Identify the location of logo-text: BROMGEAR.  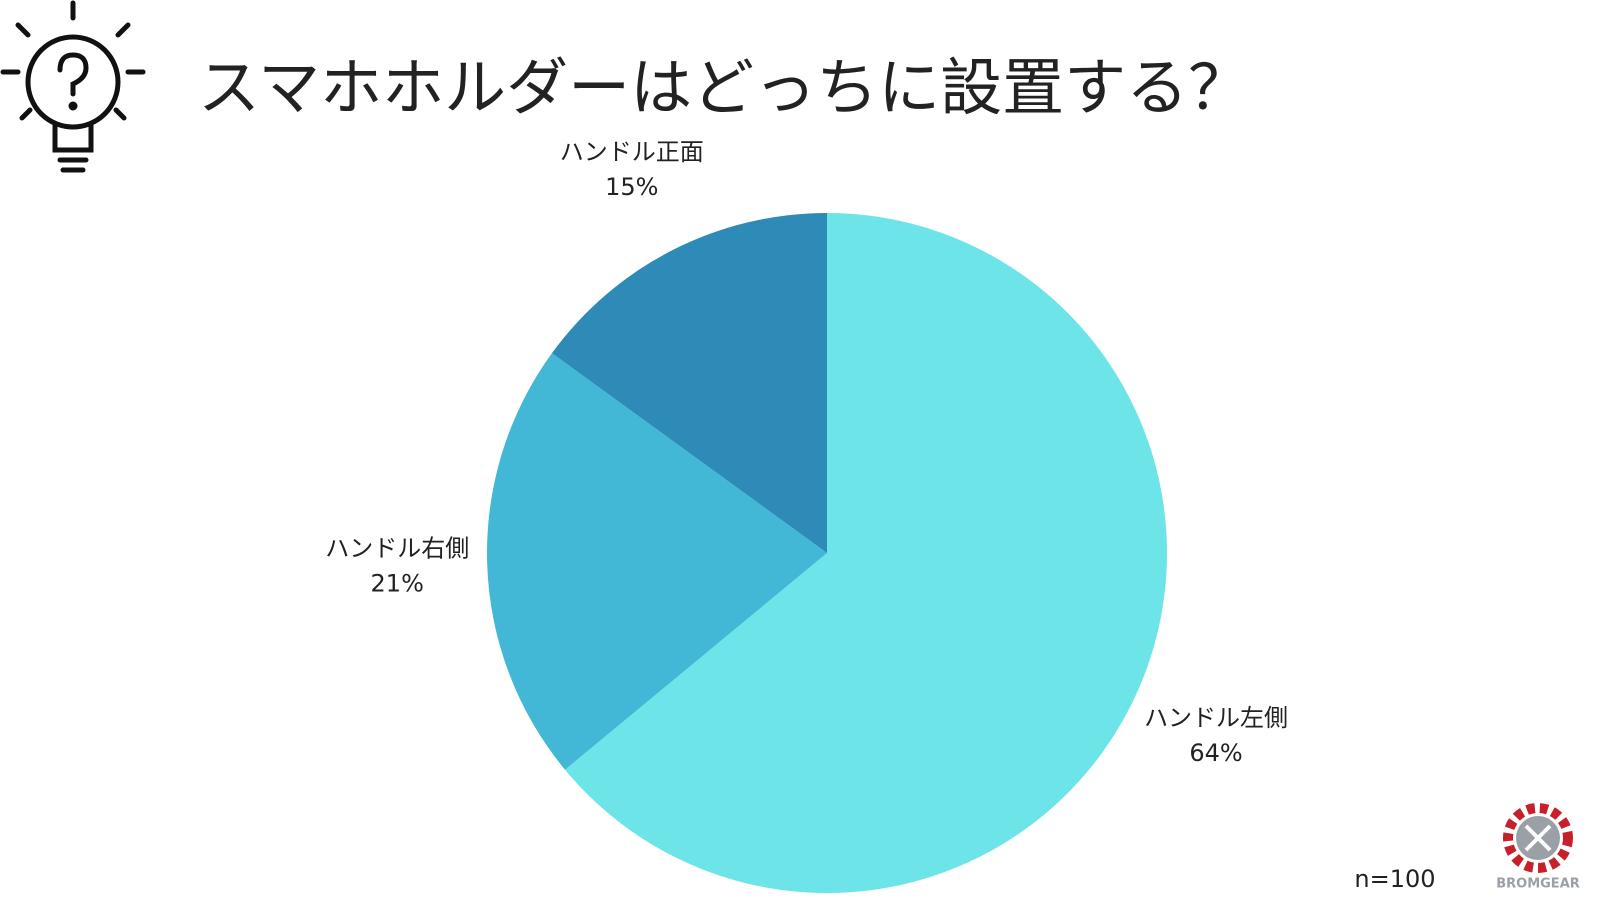
(1538, 884).